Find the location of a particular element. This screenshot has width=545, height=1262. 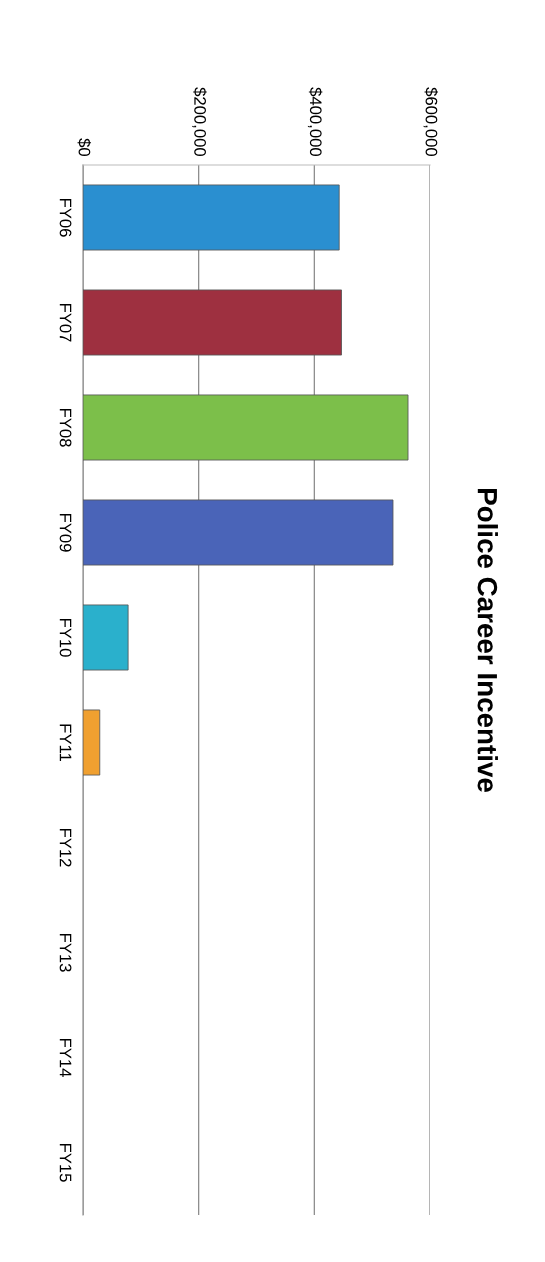

text: Police Career Incentive is located at coordinates (487, 640).